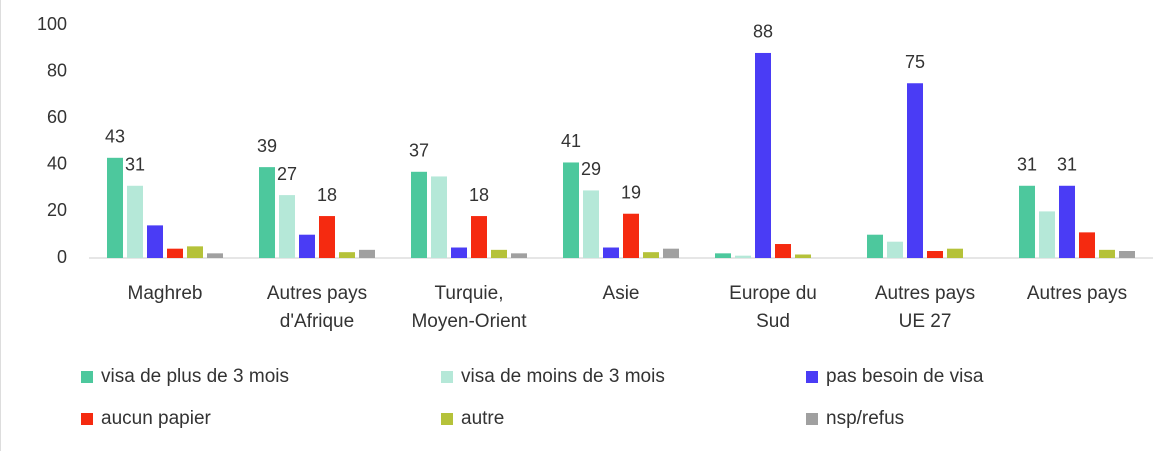 The image size is (1166, 451). Describe the element at coordinates (773, 307) in the screenshot. I see `x-tick-label: Europe du Sud` at that location.